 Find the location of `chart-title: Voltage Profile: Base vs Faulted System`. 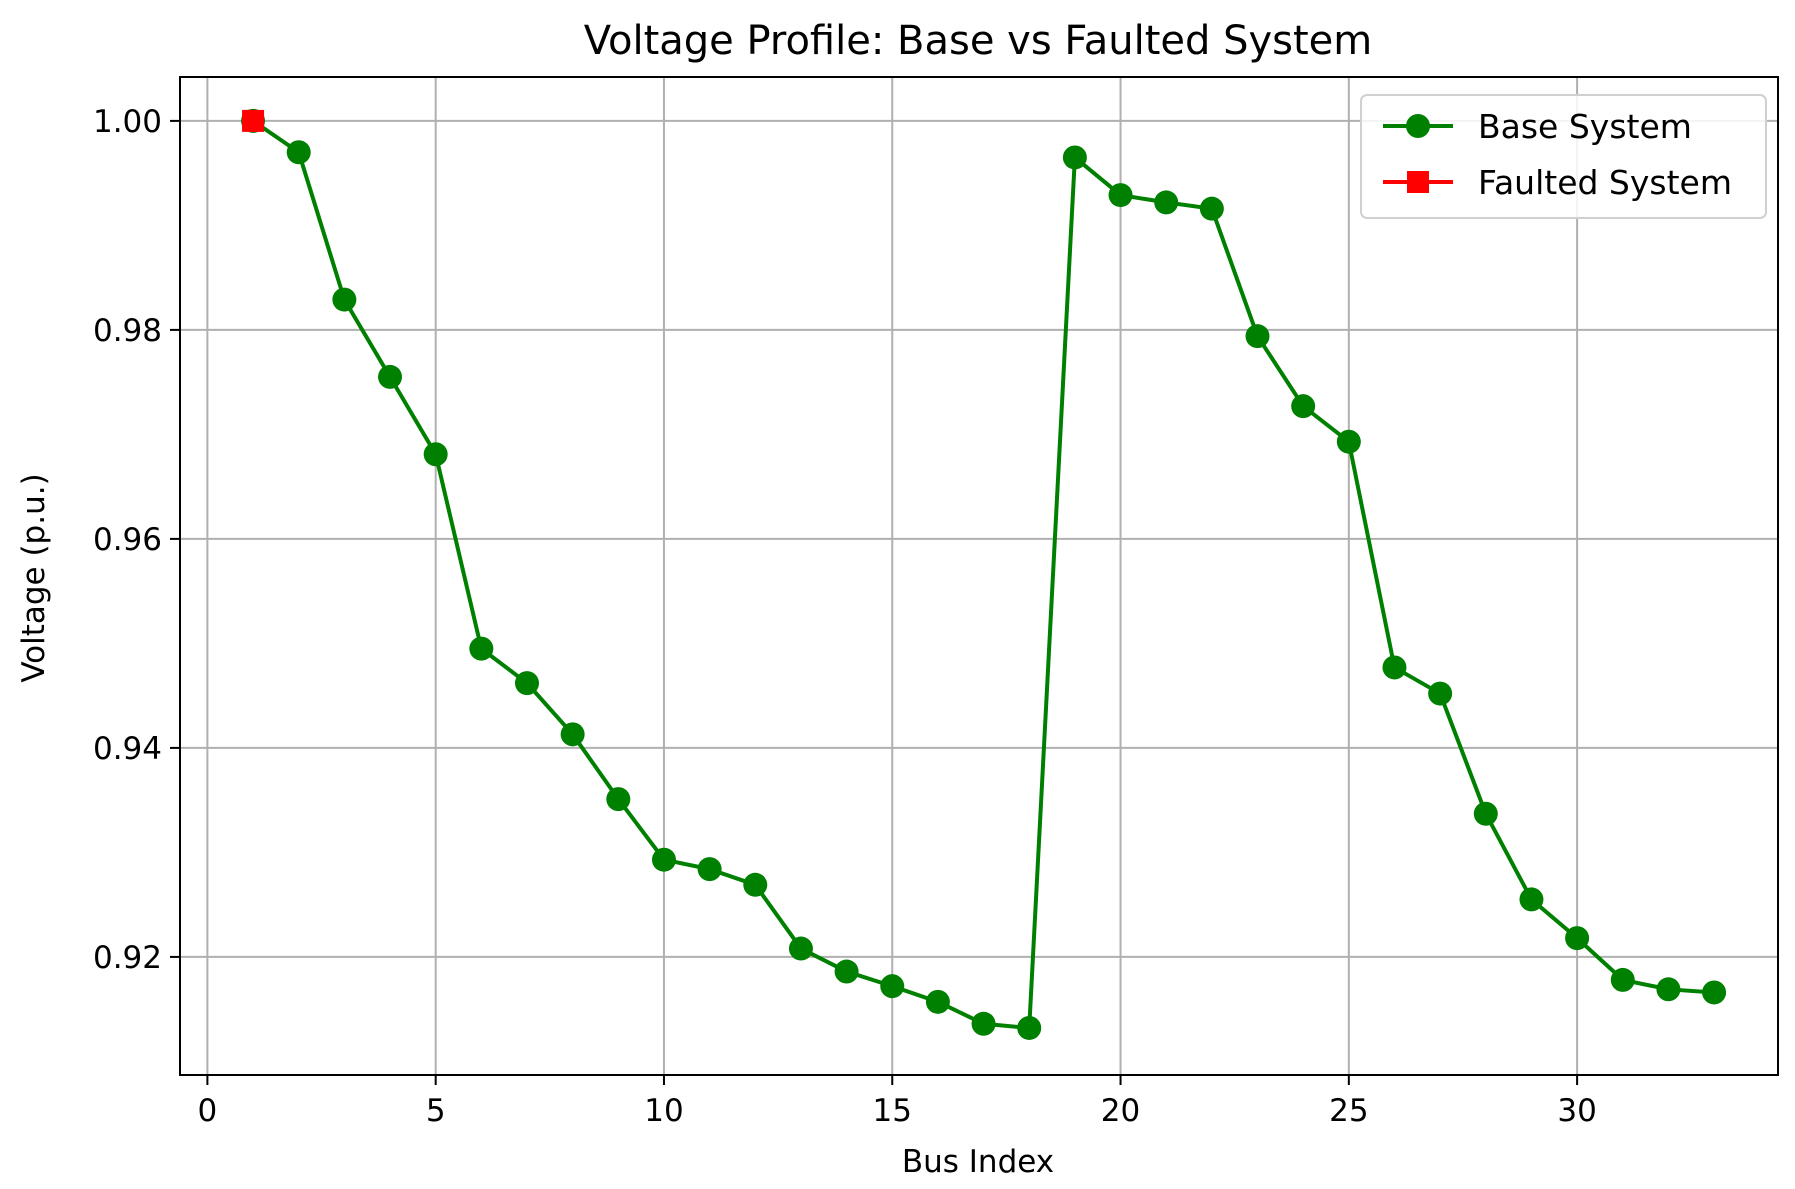

chart-title: Voltage Profile: Base vs Faulted System is located at coordinates (978, 41).